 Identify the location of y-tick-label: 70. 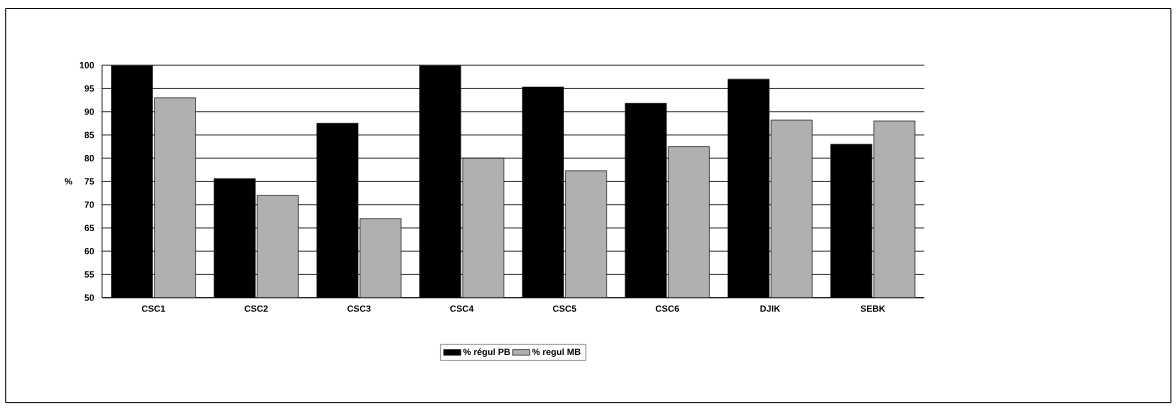
(89, 204).